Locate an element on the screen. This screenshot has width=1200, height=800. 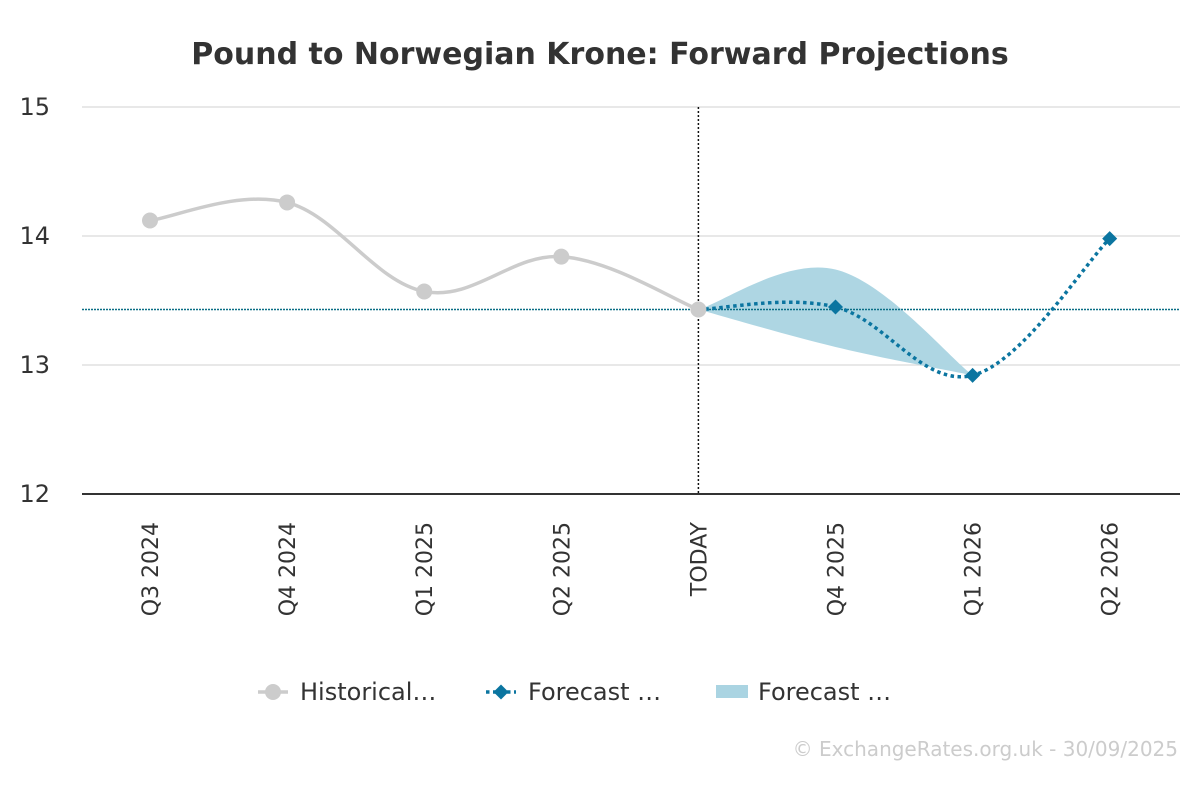
y-tick-label: 12 is located at coordinates (34, 494).